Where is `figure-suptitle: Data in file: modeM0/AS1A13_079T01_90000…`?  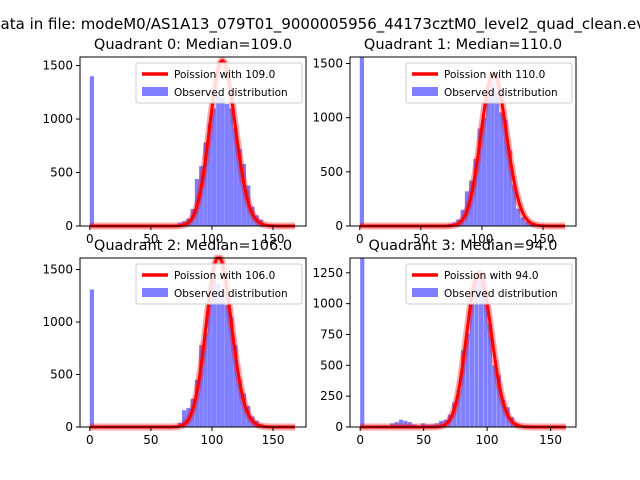
figure-suptitle: Data in file: modeM0/AS1A13_079T01_90000… is located at coordinates (320, 24).